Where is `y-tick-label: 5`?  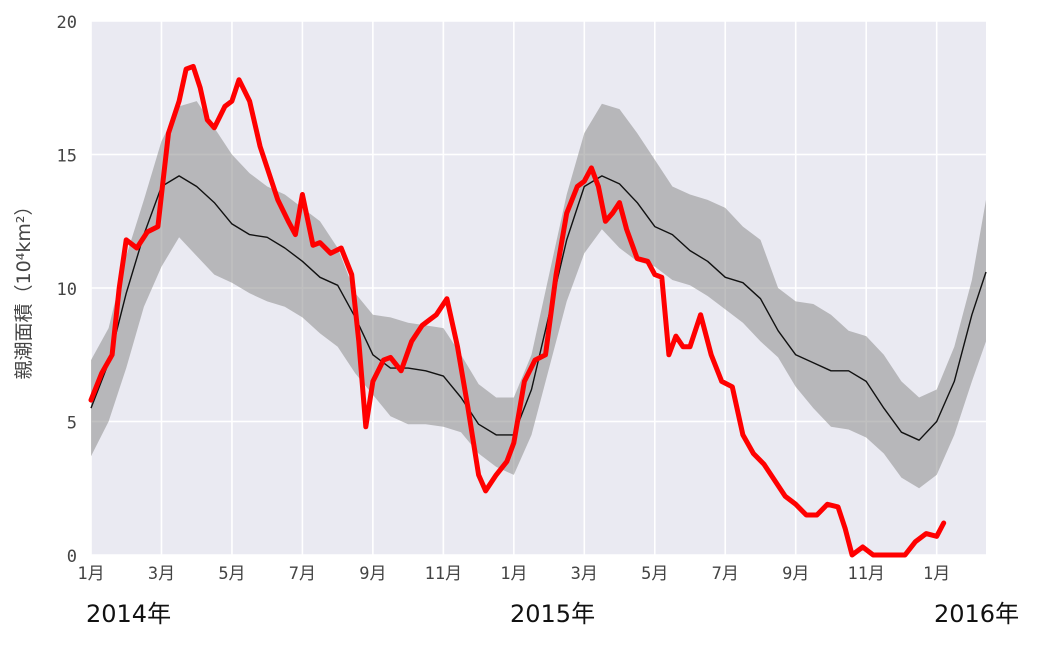
y-tick-label: 5 is located at coordinates (72, 424).